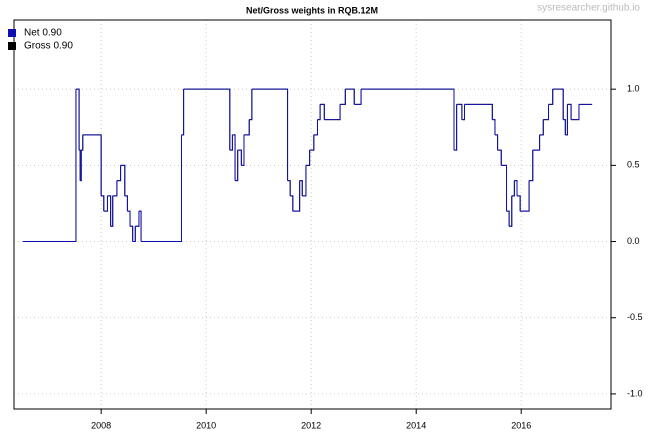  I want to click on legend-label: Gross 0.90, so click(48, 46).